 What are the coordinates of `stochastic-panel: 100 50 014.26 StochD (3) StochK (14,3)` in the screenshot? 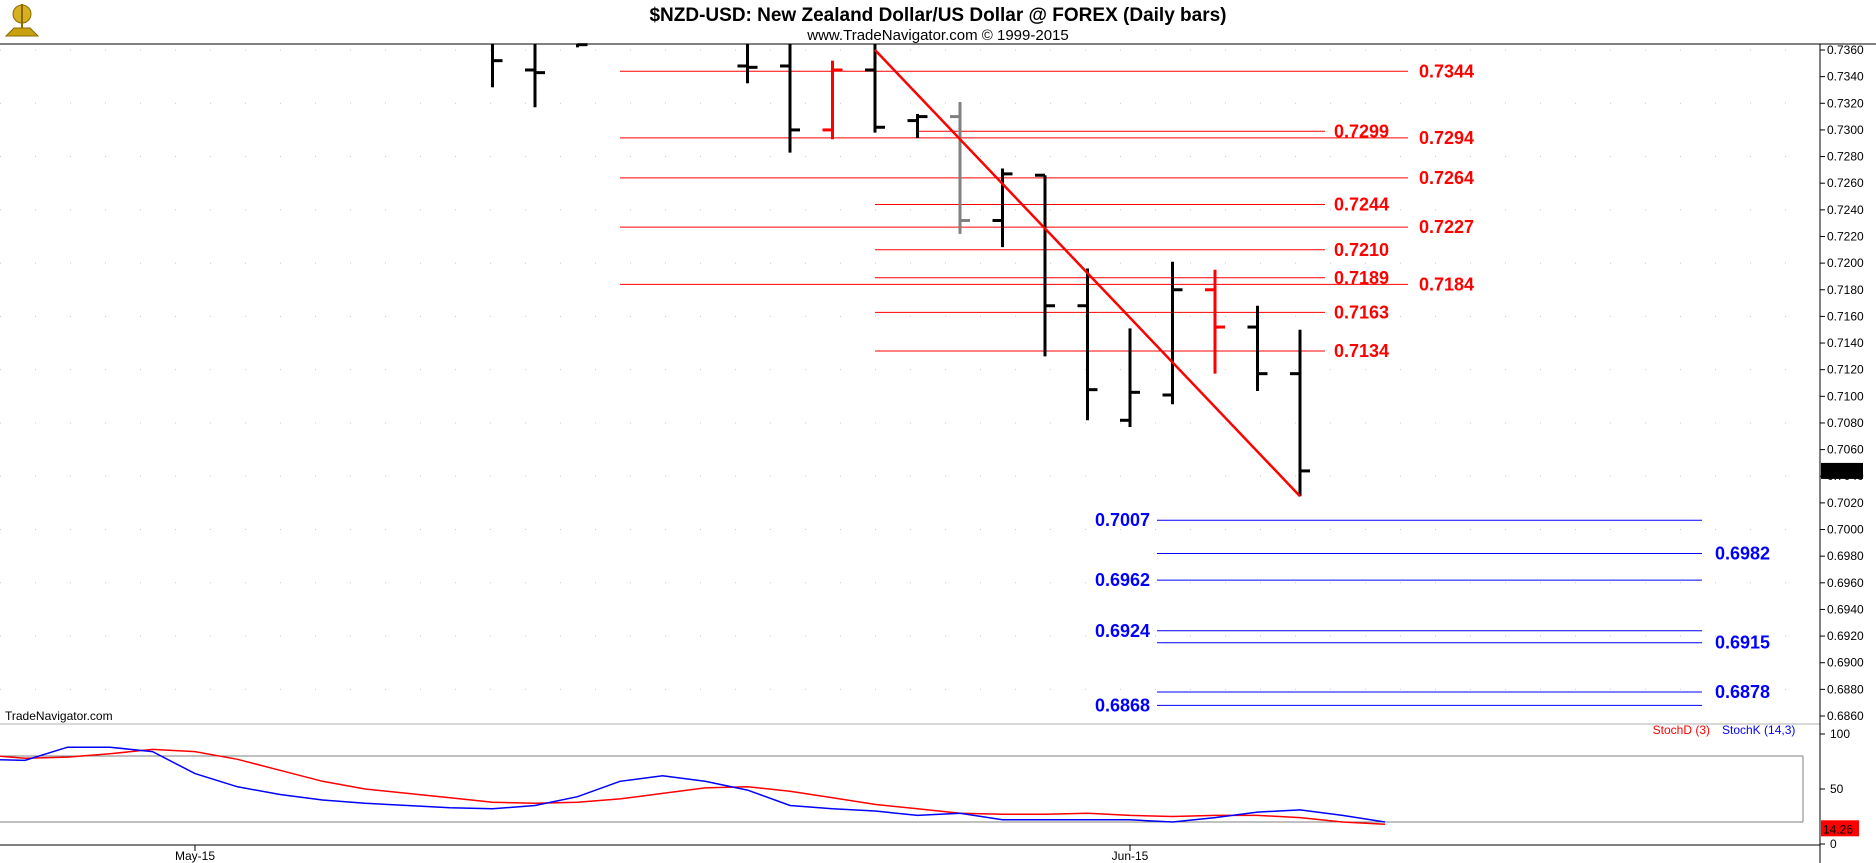 It's located at (929, 787).